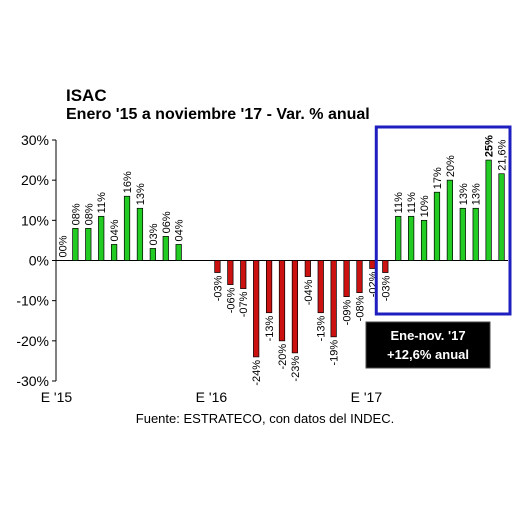 The height and width of the screenshot is (530, 530). What do you see at coordinates (167, 222) in the screenshot?
I see `data-label: 06%` at bounding box center [167, 222].